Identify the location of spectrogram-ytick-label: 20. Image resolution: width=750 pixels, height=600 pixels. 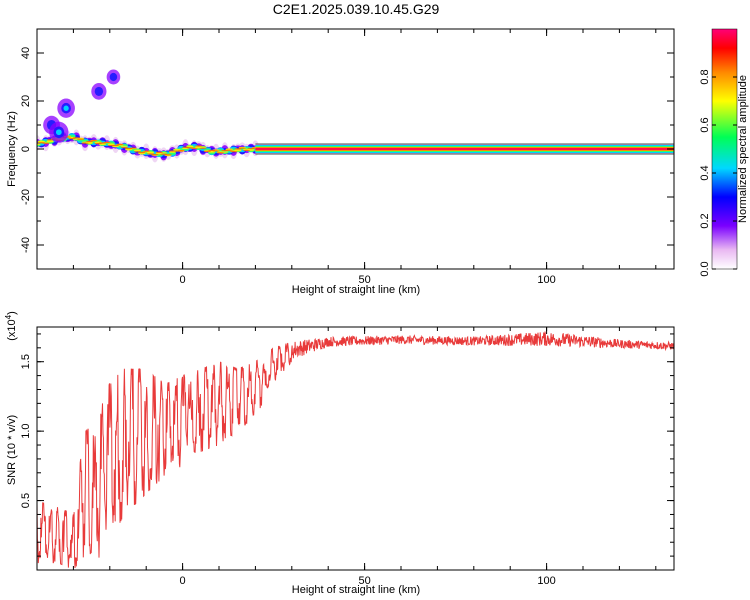
(26, 101).